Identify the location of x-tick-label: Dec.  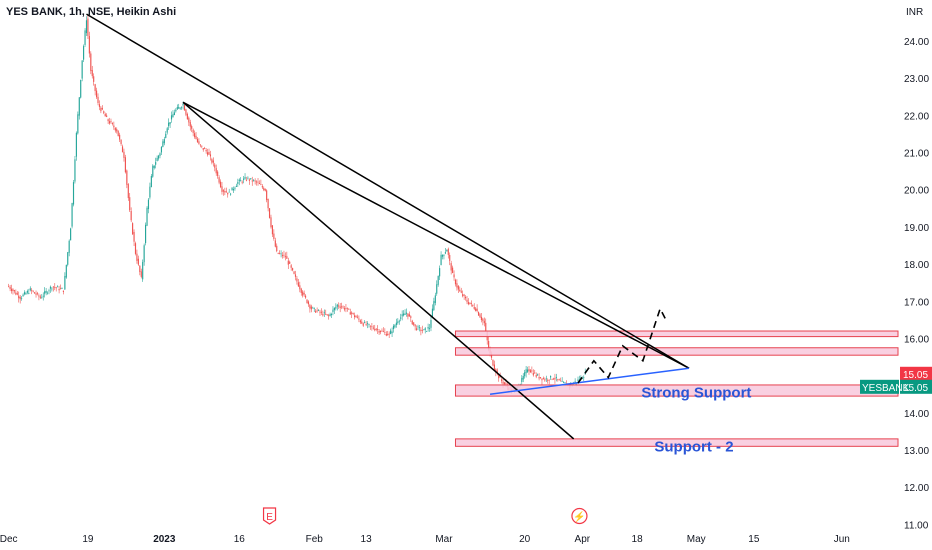
(9, 539).